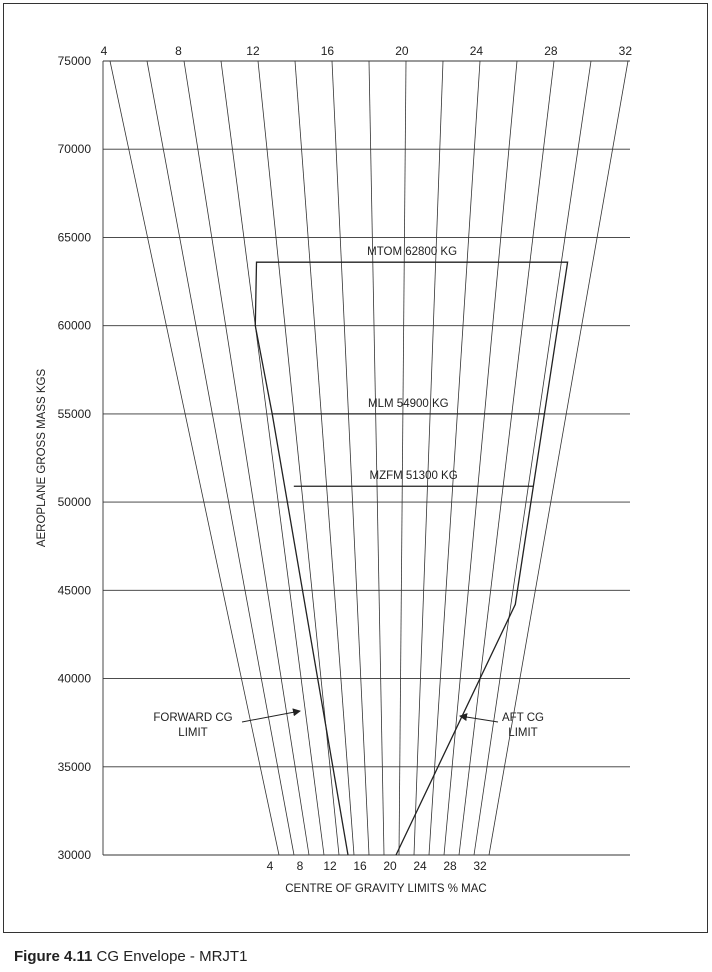 This screenshot has width=712, height=972. What do you see at coordinates (408, 404) in the screenshot?
I see `limit-line-label: MLM 54900 KG` at bounding box center [408, 404].